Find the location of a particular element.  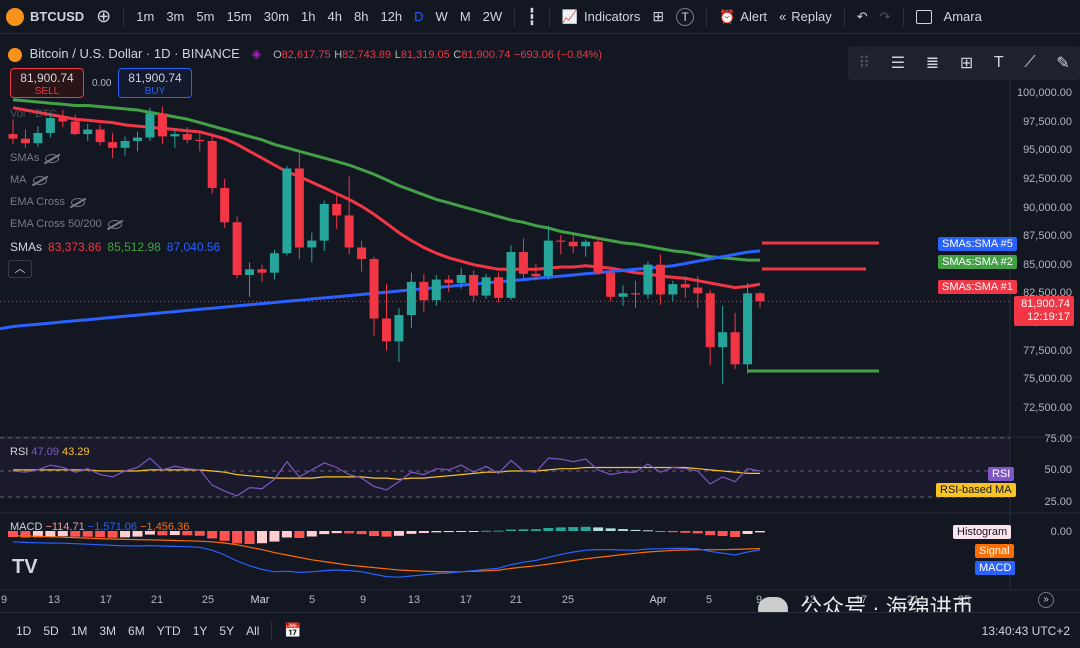

indicators-button: 📈 Indicators is located at coordinates (601, 16).